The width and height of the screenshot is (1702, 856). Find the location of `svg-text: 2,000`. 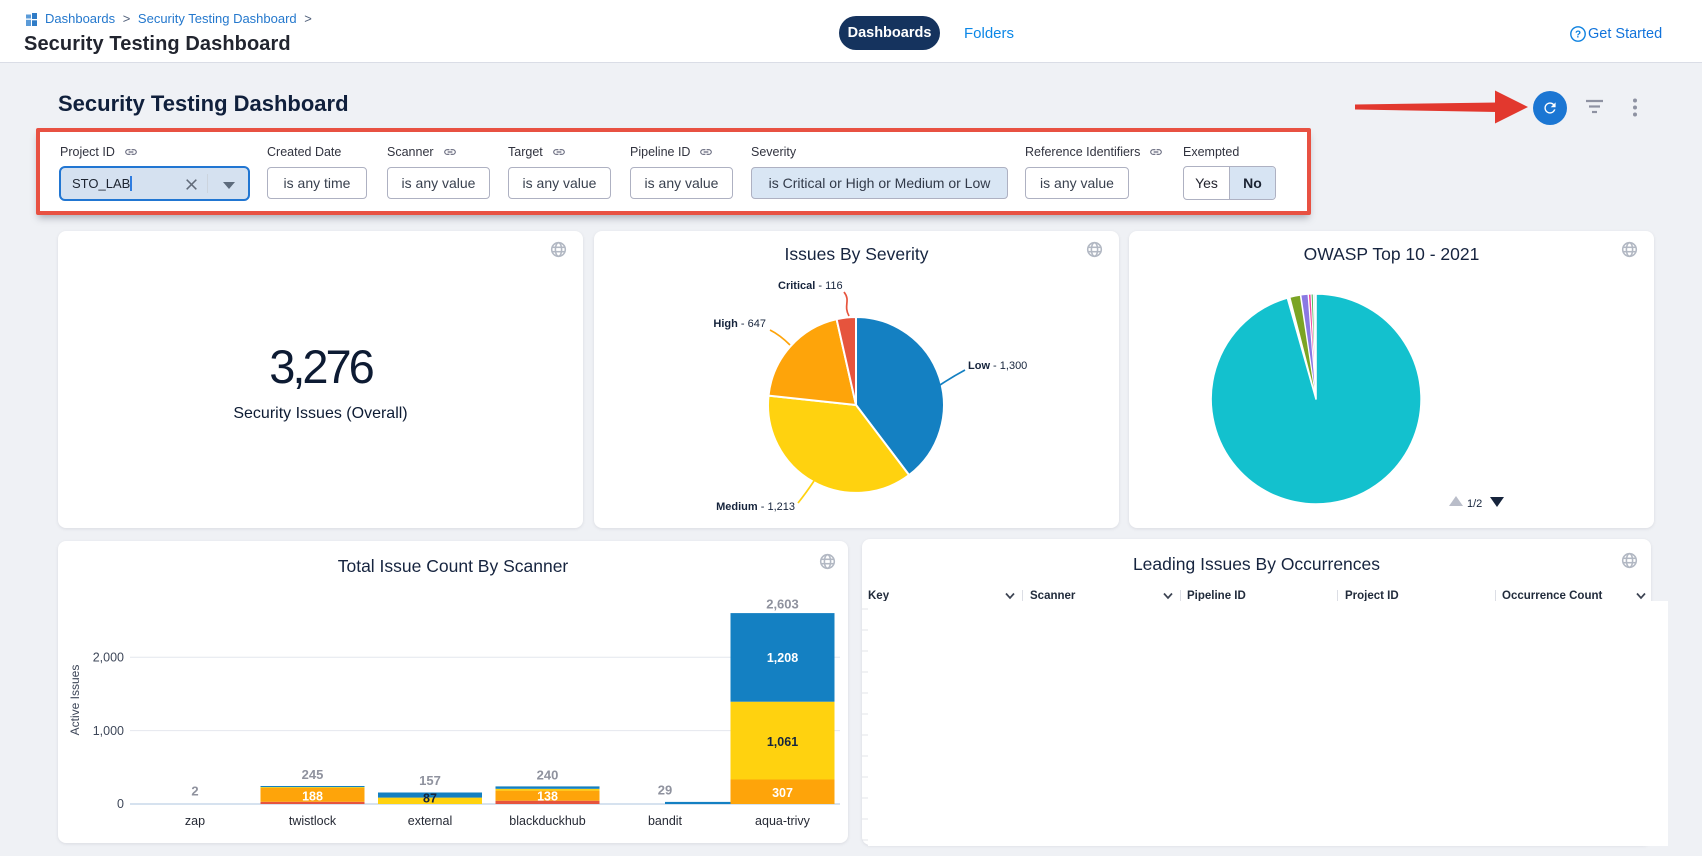

svg-text: 2,000 is located at coordinates (108, 658).